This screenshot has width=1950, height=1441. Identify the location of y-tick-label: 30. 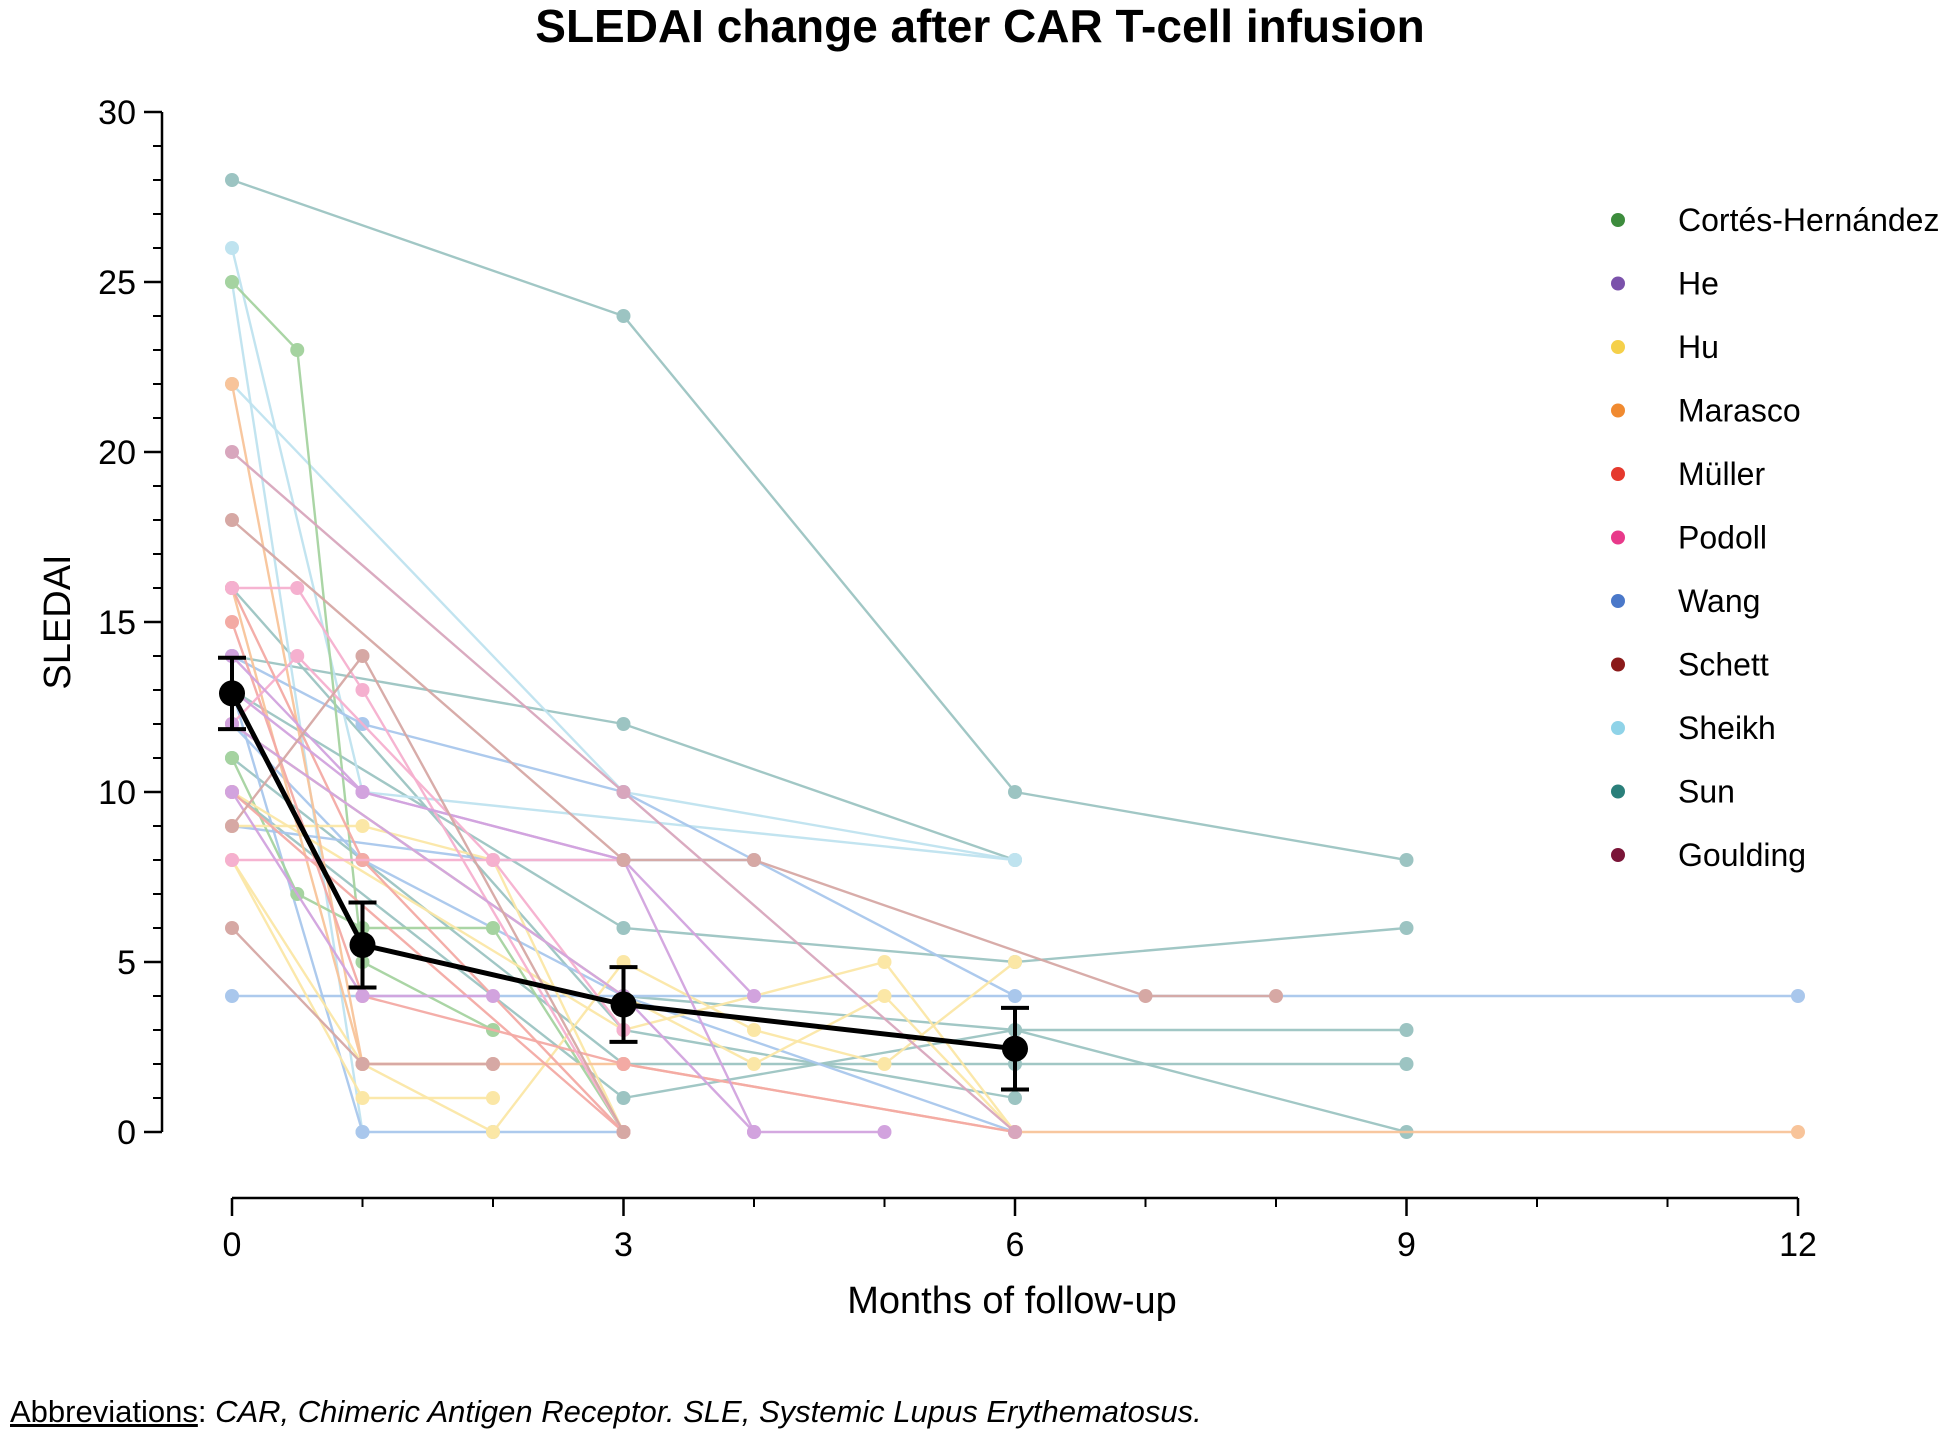
(117, 113).